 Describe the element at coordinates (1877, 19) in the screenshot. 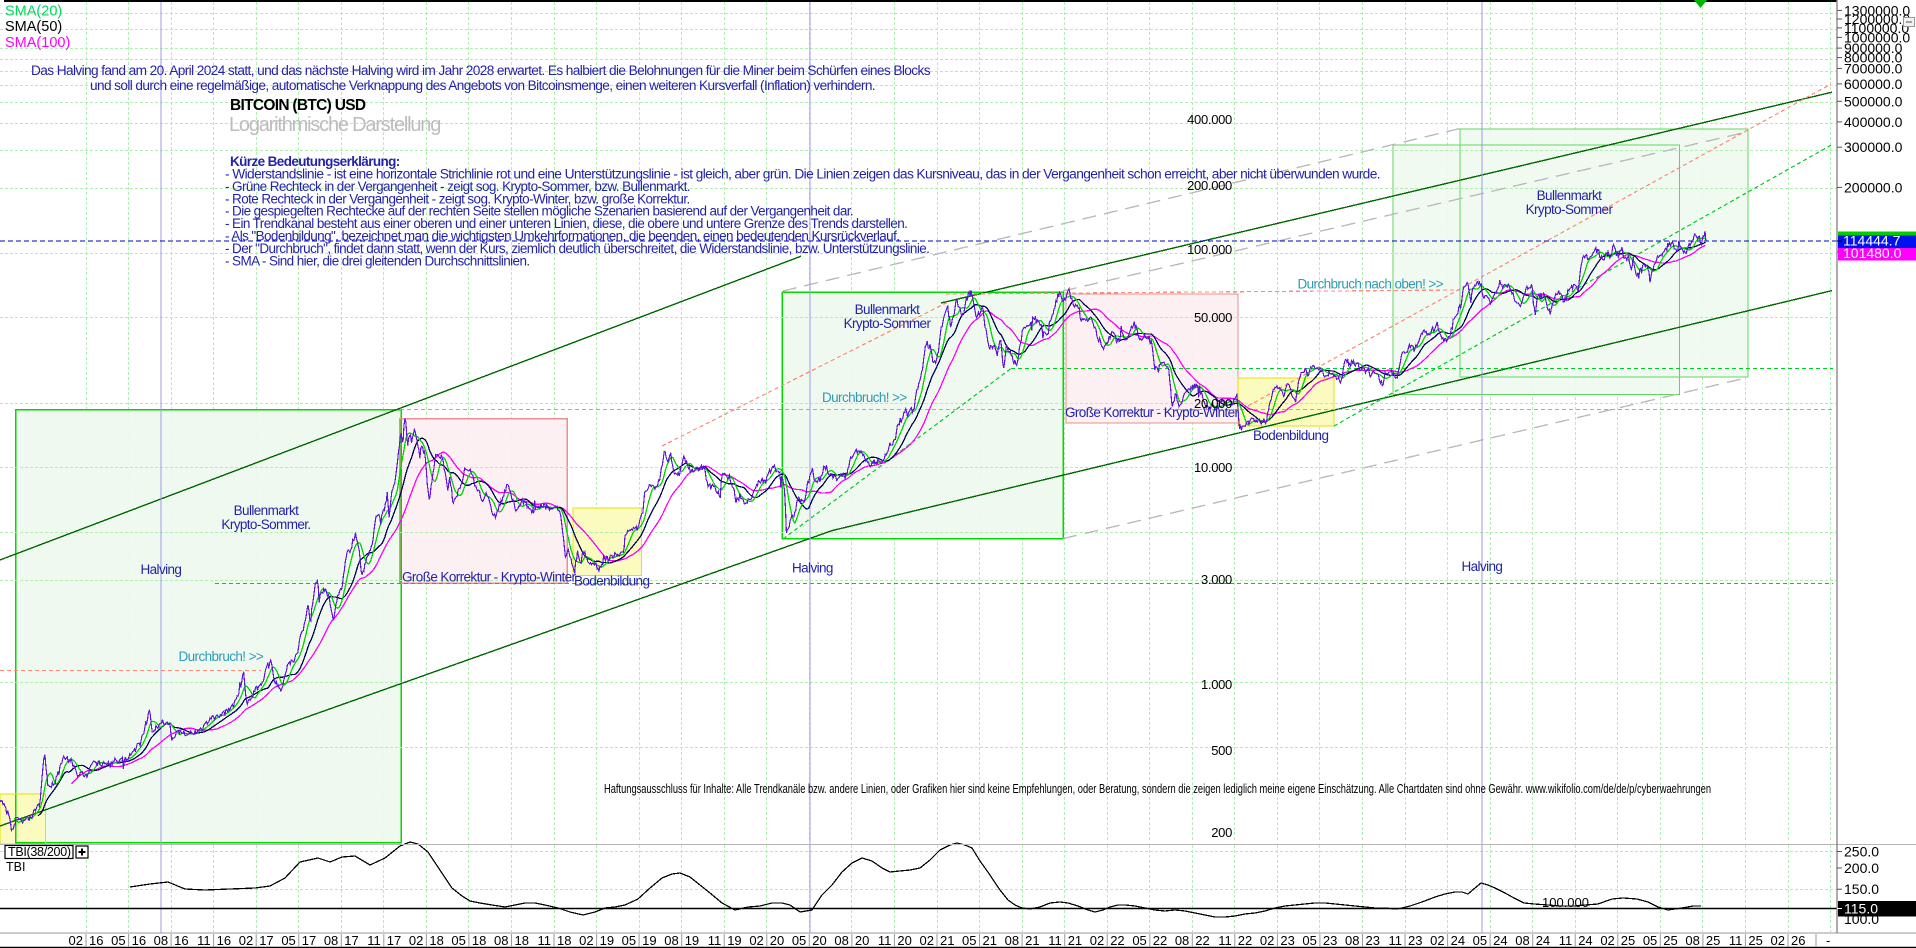

I see `svg-text: 1200000.0` at that location.